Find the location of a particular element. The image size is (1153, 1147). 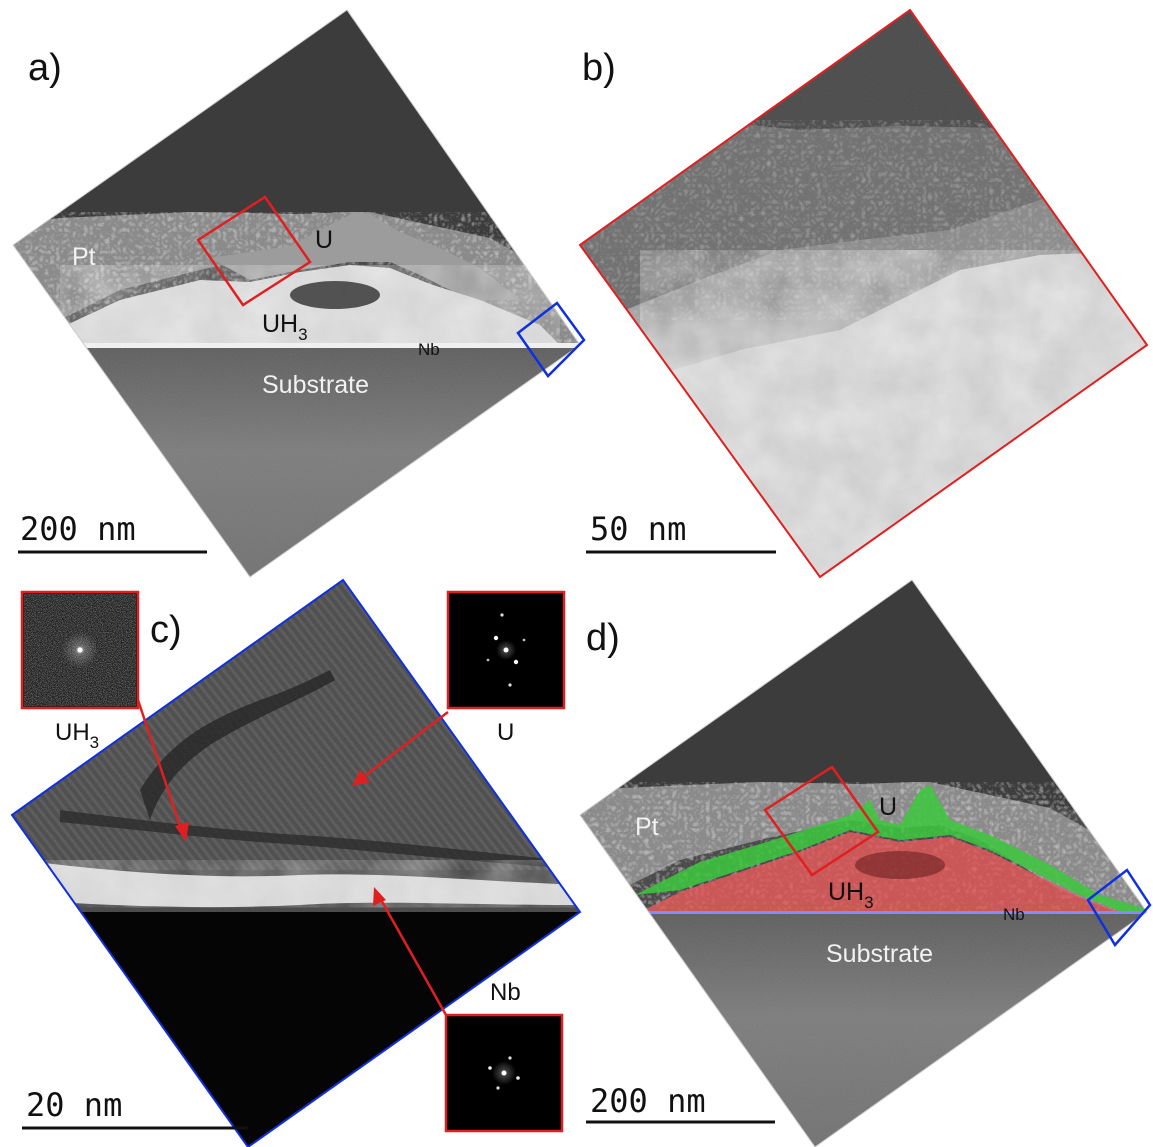

fft-u-label: U is located at coordinates (505, 732).